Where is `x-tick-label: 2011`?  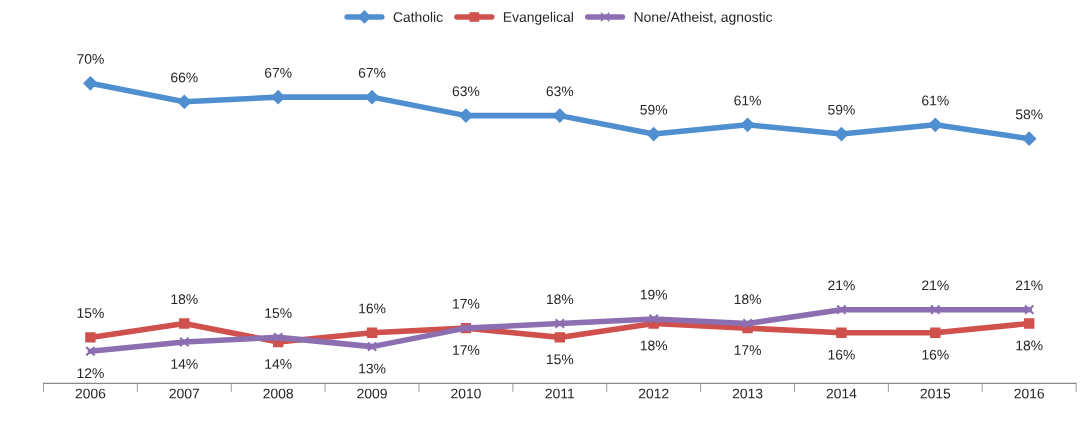
x-tick-label: 2011 is located at coordinates (560, 393).